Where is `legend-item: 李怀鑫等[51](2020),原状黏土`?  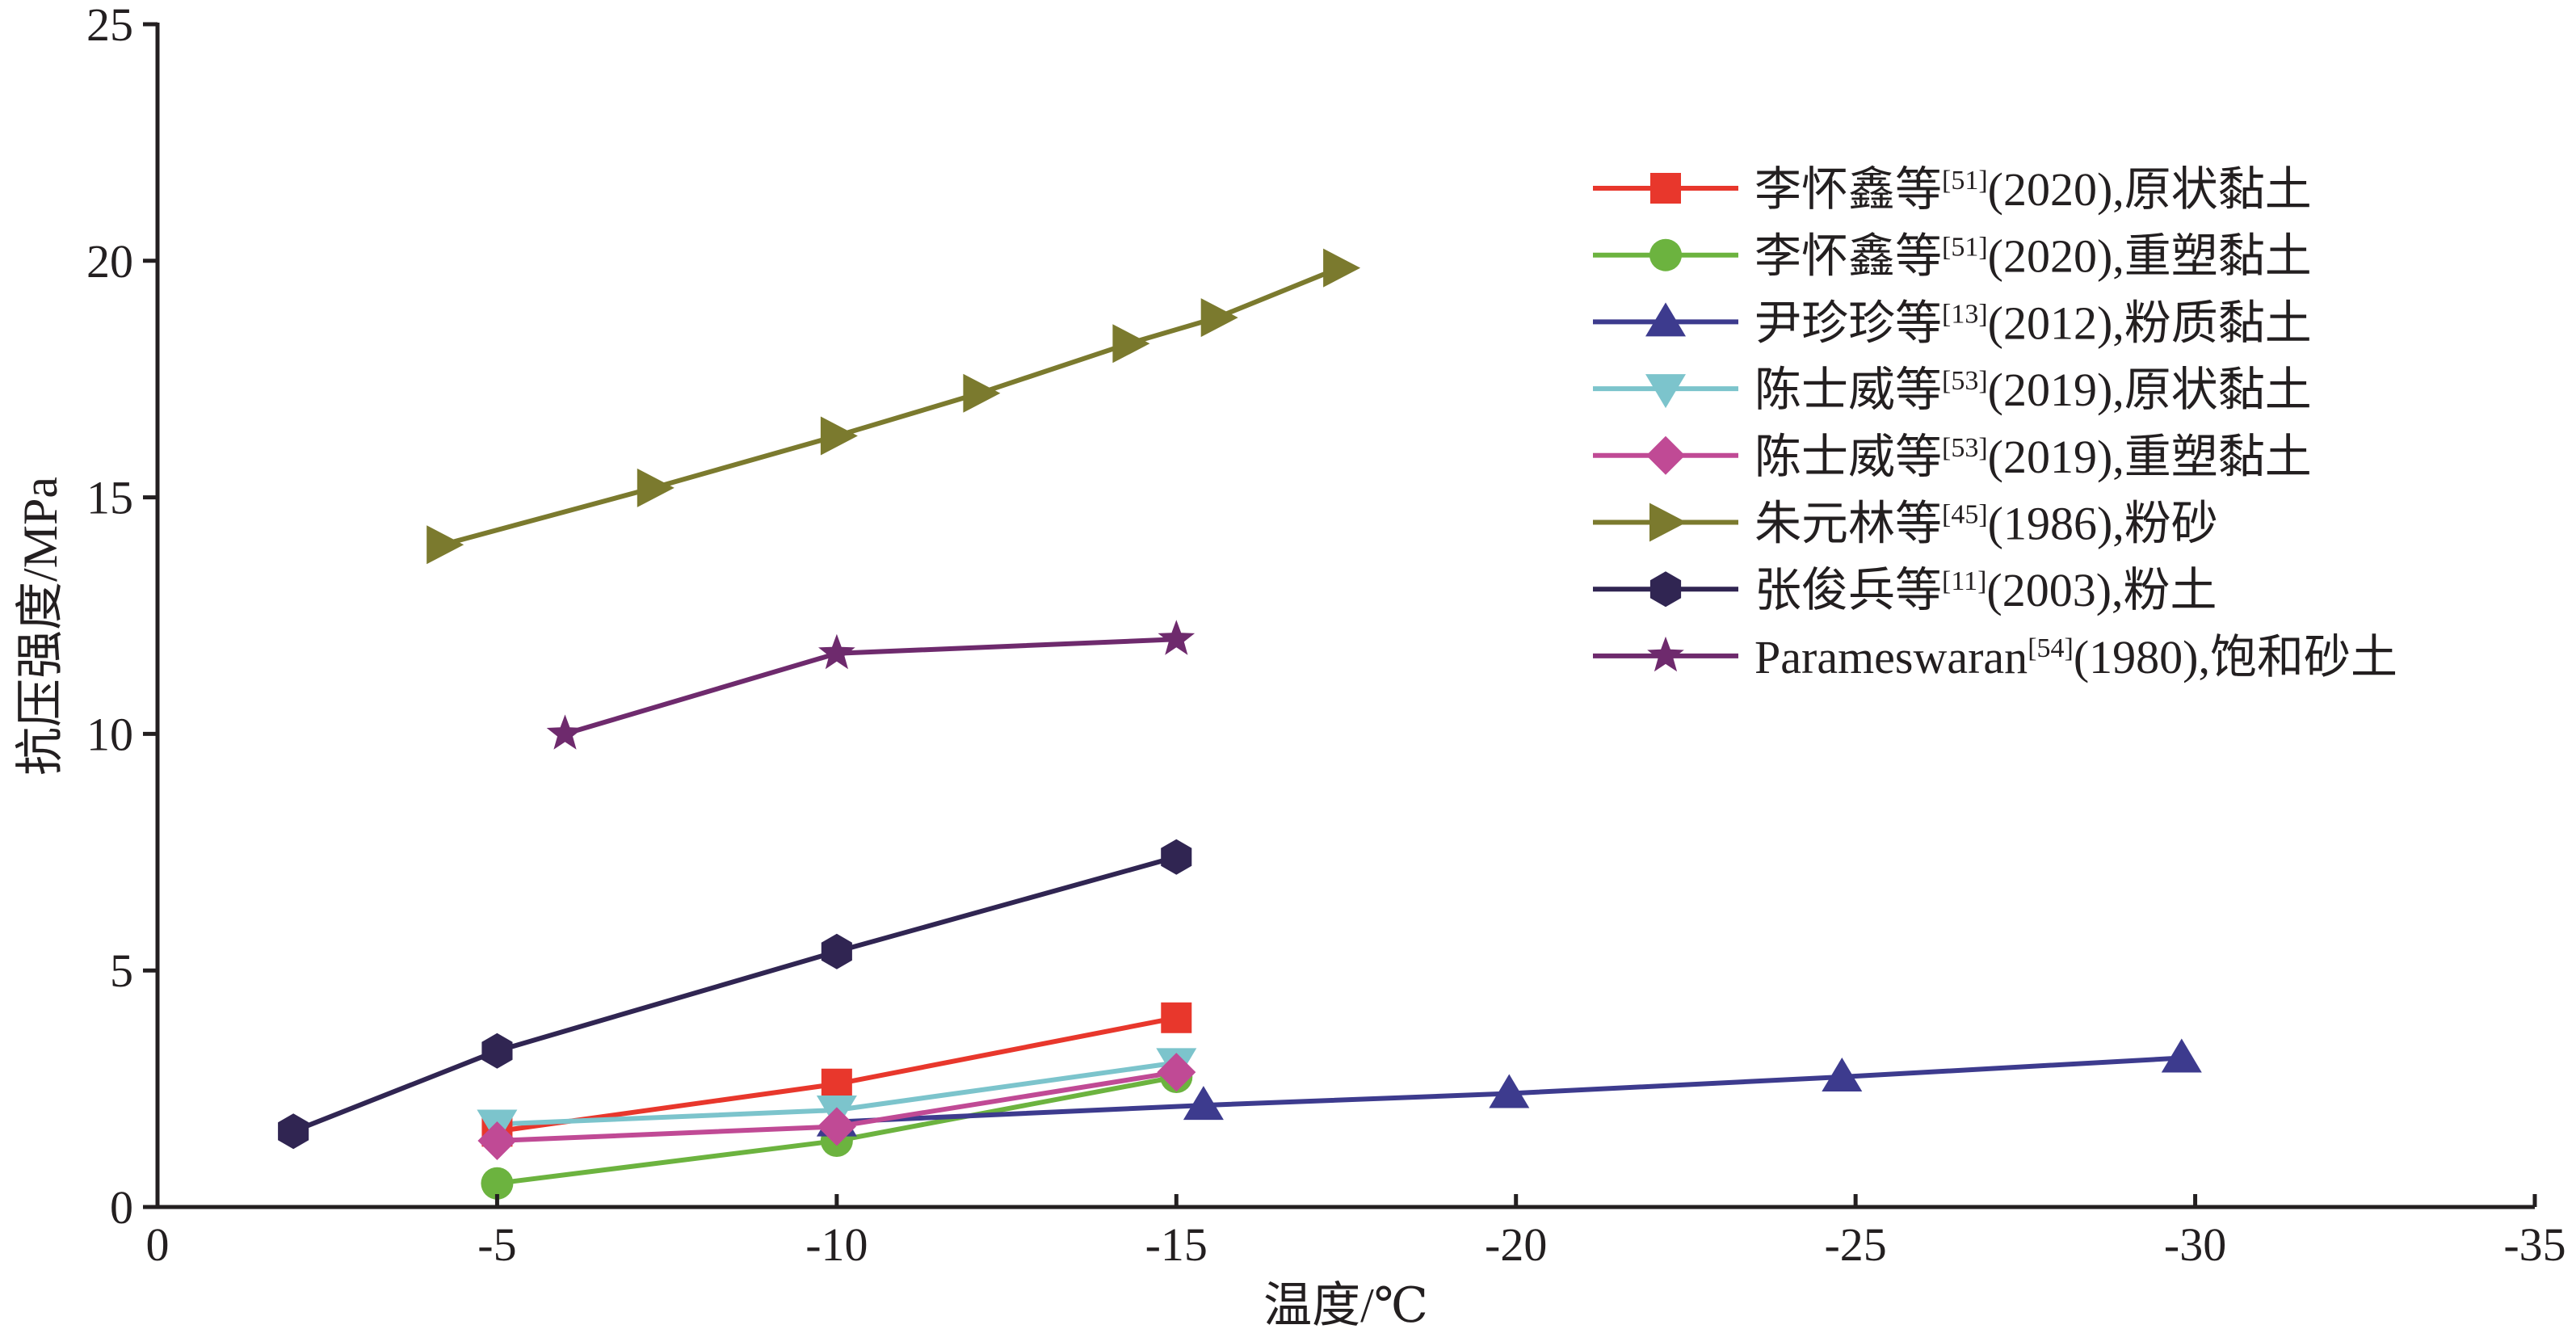 legend-item: 李怀鑫等[51](2020),原状黏土 is located at coordinates (1952, 189).